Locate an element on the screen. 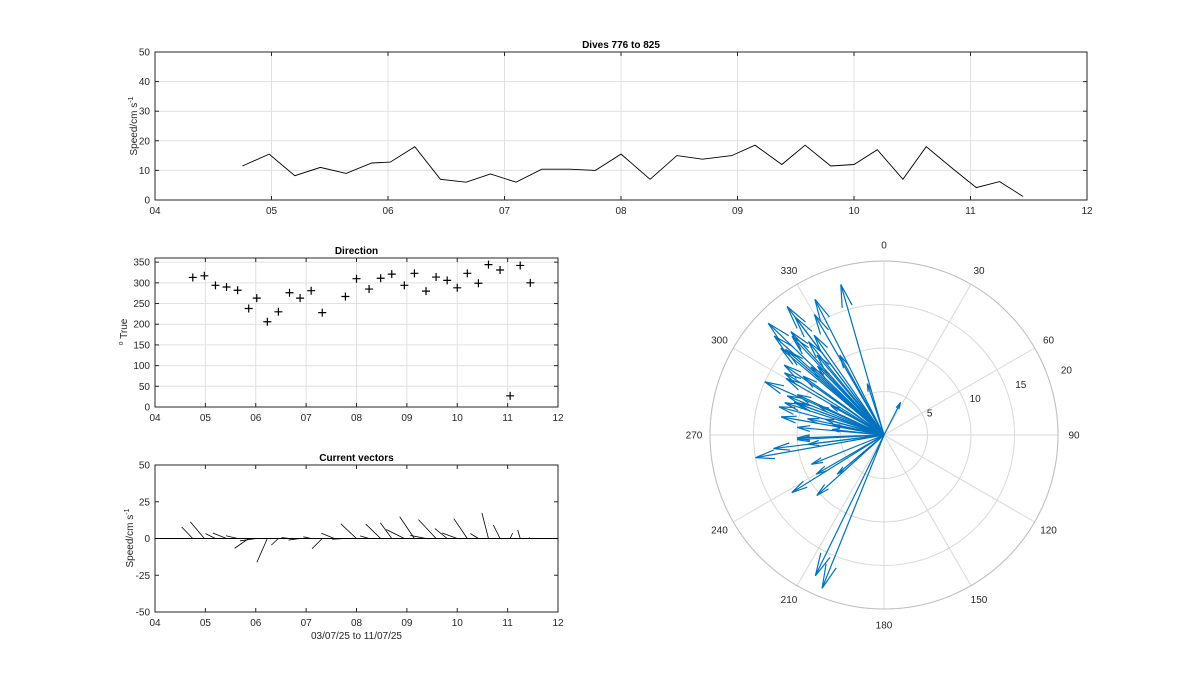 This screenshot has height=688, width=1200. compass-radius-label: 20 is located at coordinates (1067, 371).